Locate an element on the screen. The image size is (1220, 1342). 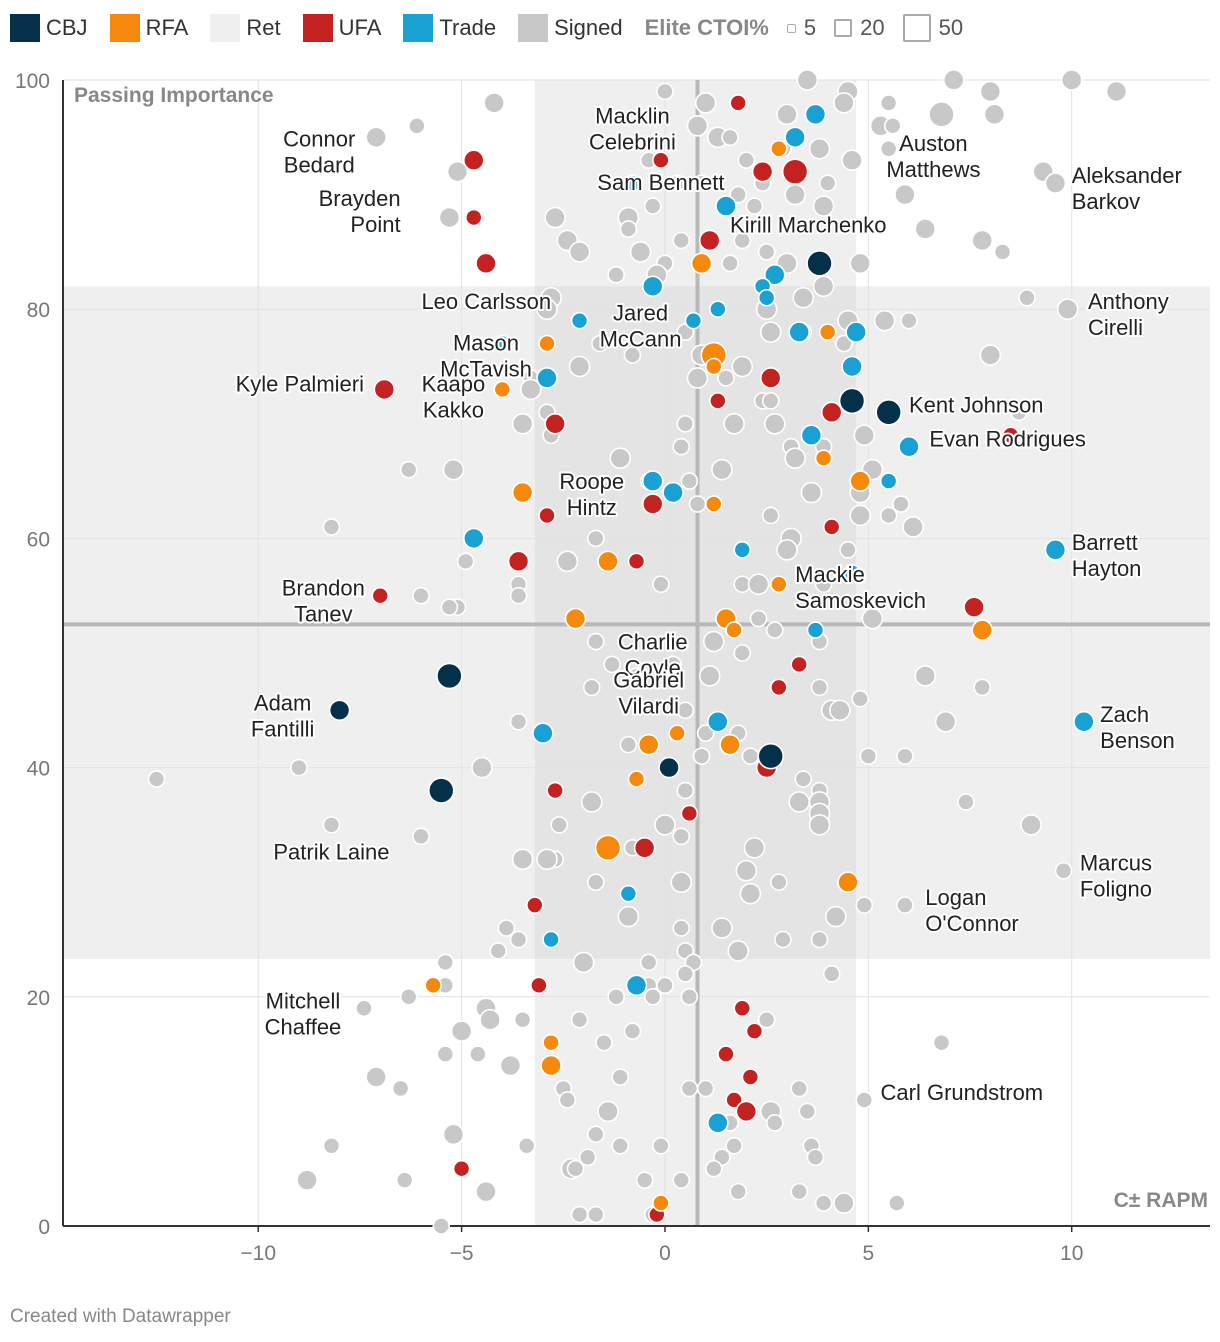
annotation-label: Kyle Palmieri is located at coordinates (300, 384).